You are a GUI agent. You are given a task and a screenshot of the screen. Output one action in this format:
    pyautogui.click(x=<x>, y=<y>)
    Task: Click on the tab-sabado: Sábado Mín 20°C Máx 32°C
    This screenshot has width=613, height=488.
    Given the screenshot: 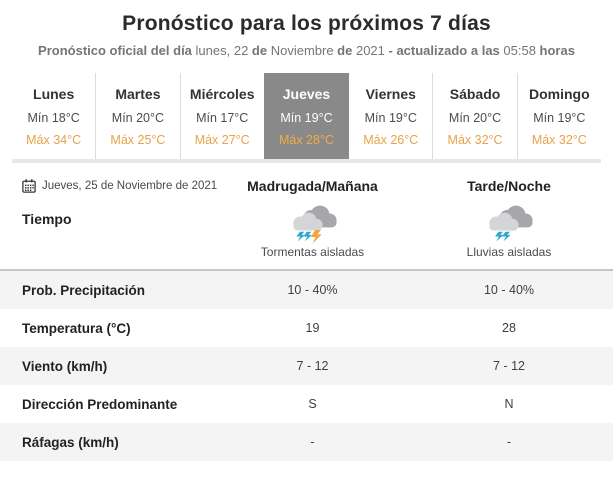 What is the action you would take?
    pyautogui.click(x=474, y=116)
    